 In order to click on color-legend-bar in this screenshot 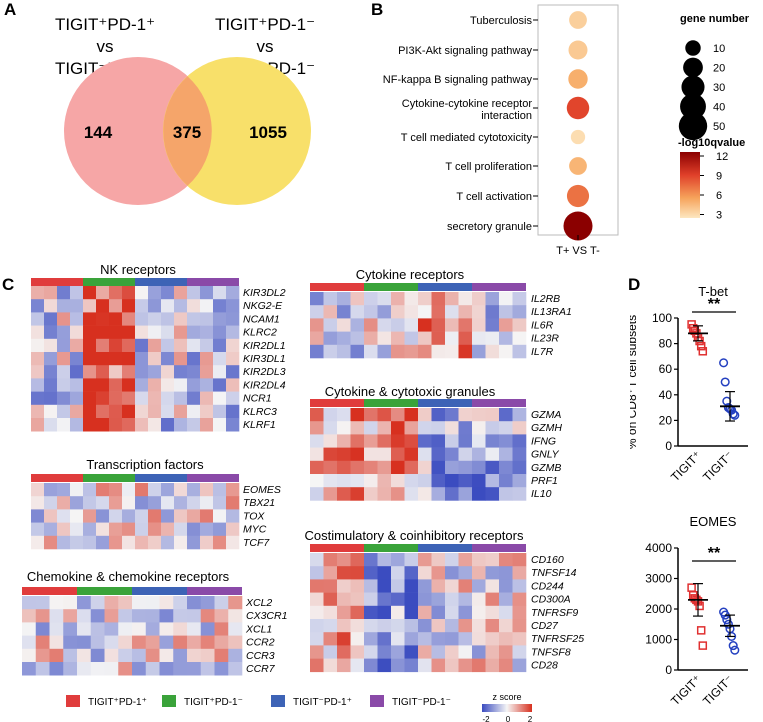, I will do `click(690, 185)`.